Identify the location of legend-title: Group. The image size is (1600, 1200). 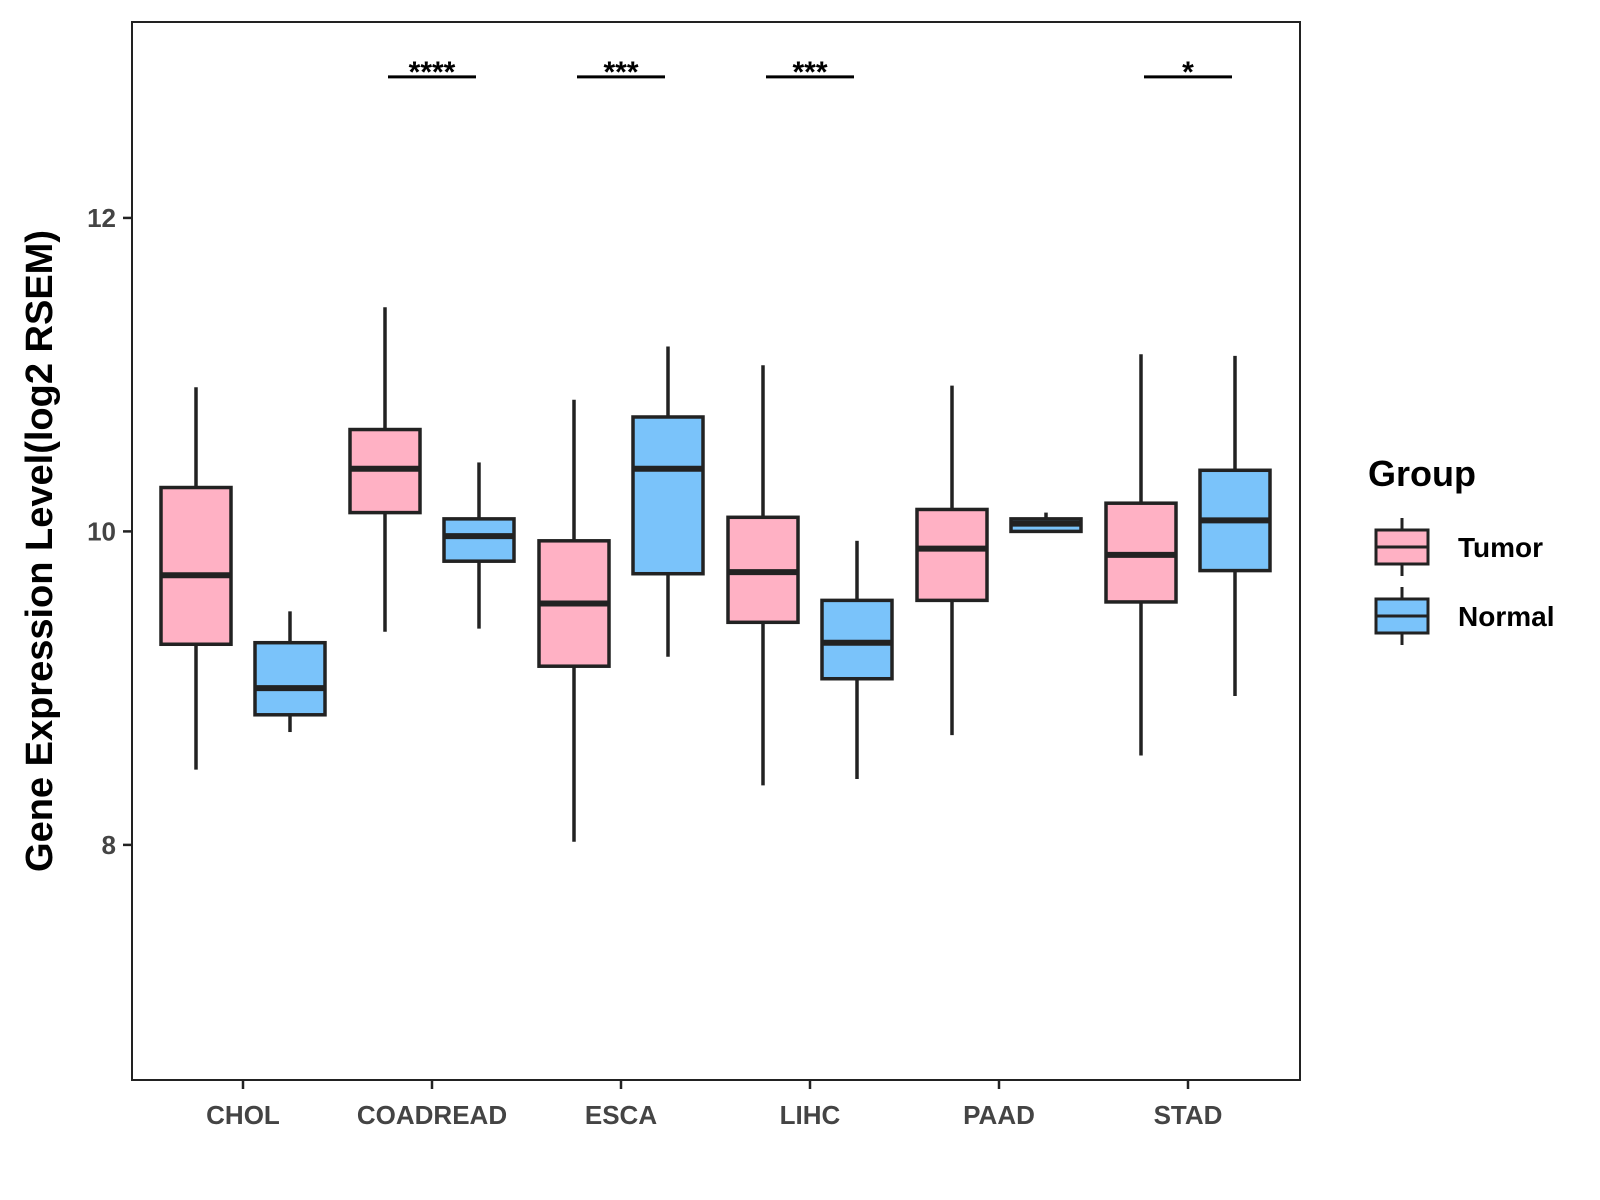
(1422, 473).